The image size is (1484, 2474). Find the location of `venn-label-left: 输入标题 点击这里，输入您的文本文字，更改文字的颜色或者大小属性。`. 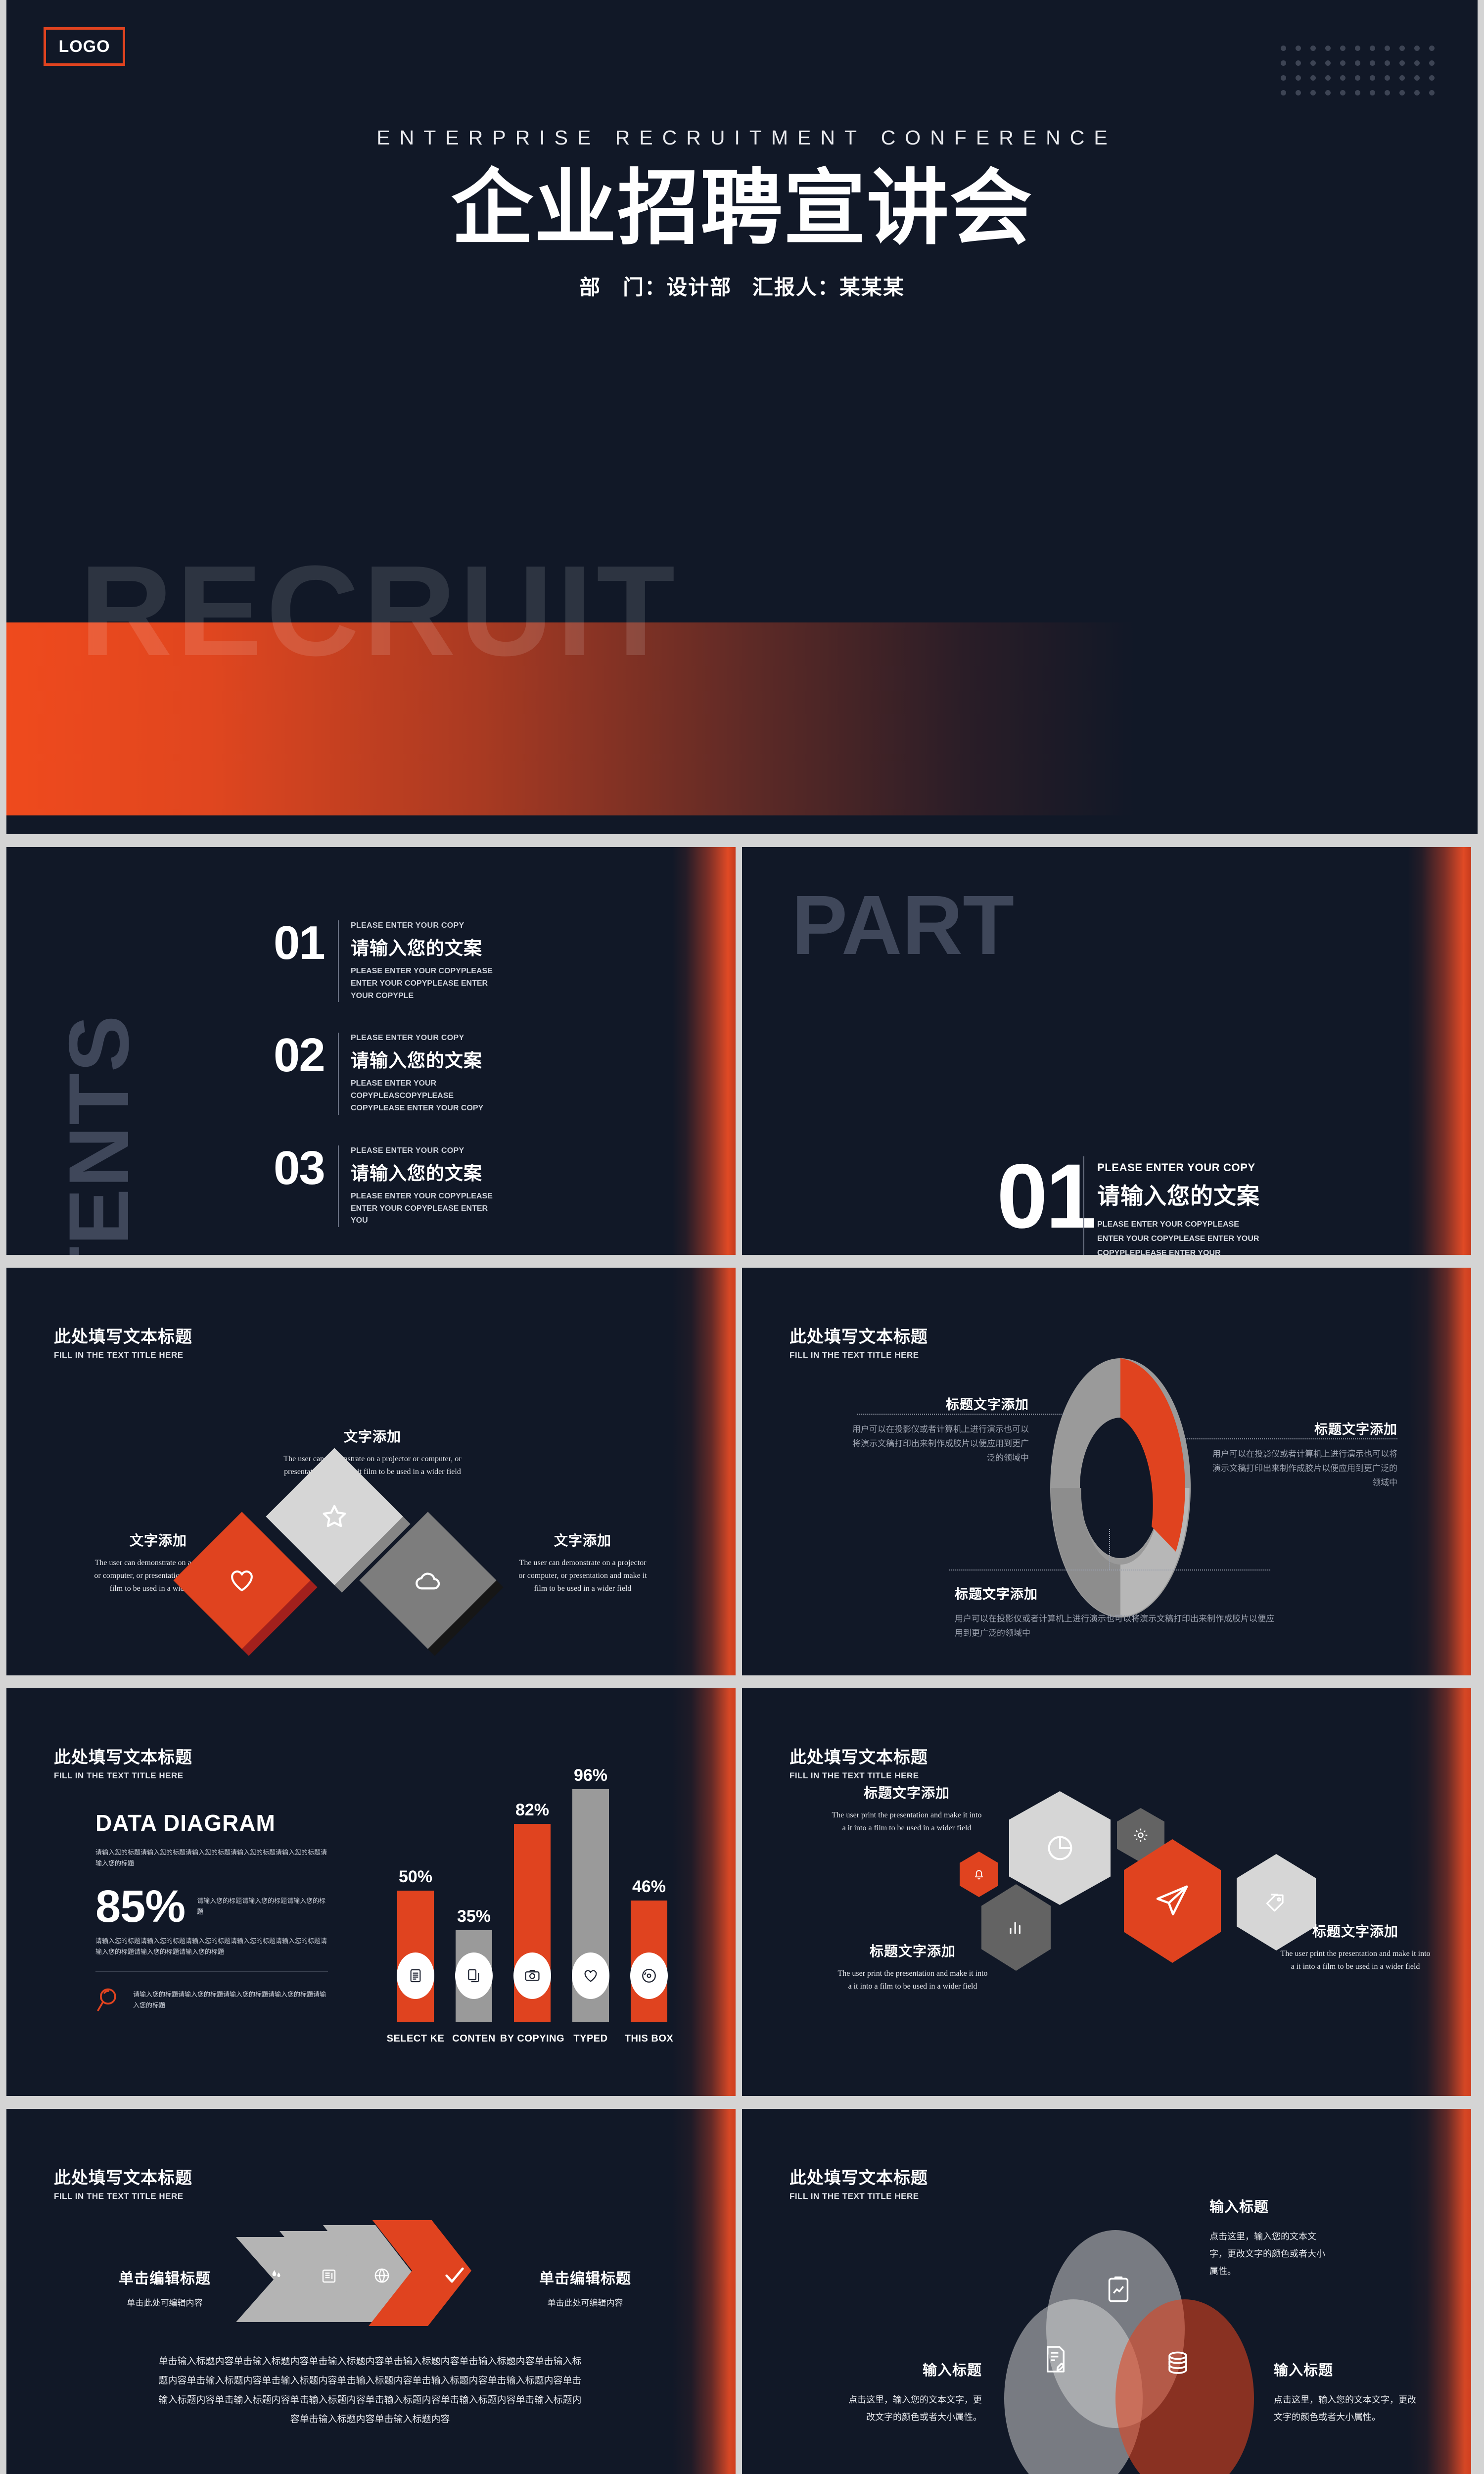

venn-label-left: 输入标题 点击这里，输入您的文本文字，更改文字的颜色或者大小属性。 is located at coordinates (912, 2393).